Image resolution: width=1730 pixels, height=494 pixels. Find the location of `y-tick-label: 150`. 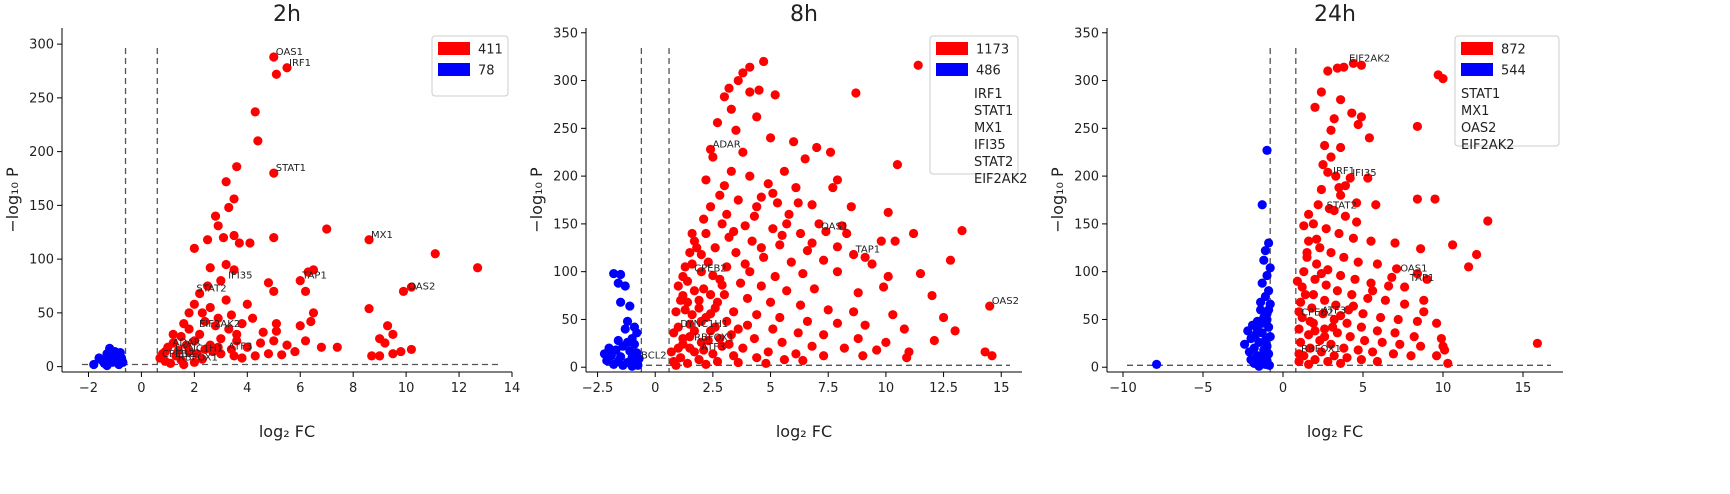

y-tick-label: 150 is located at coordinates (1086, 224).